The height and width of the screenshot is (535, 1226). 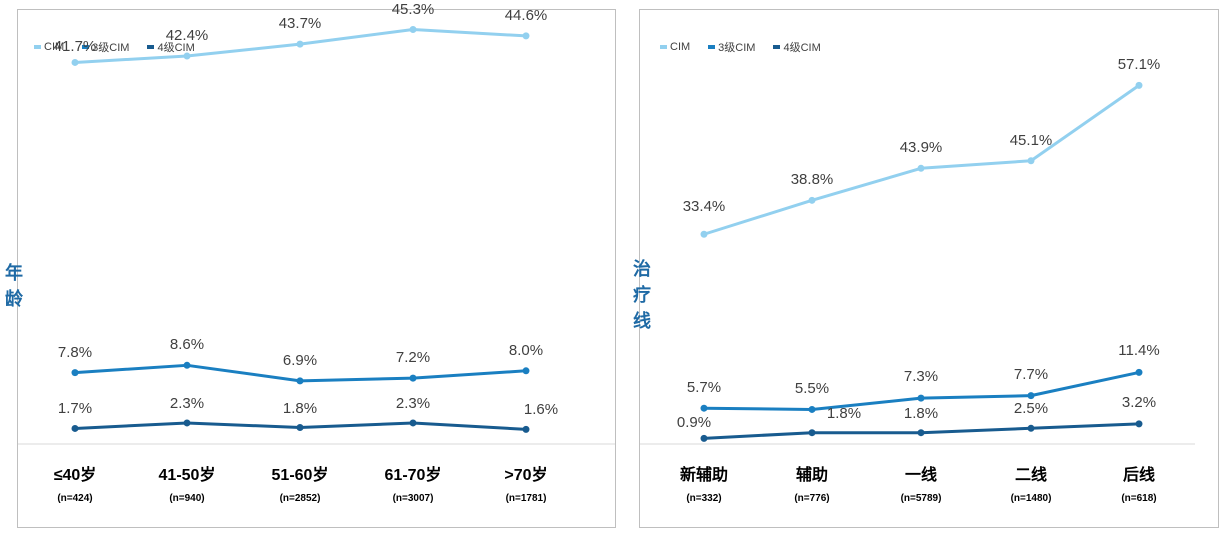 I want to click on treatment-line-chart-legend: CIM 3级CIM 4级CIM, so click(x=749, y=47).